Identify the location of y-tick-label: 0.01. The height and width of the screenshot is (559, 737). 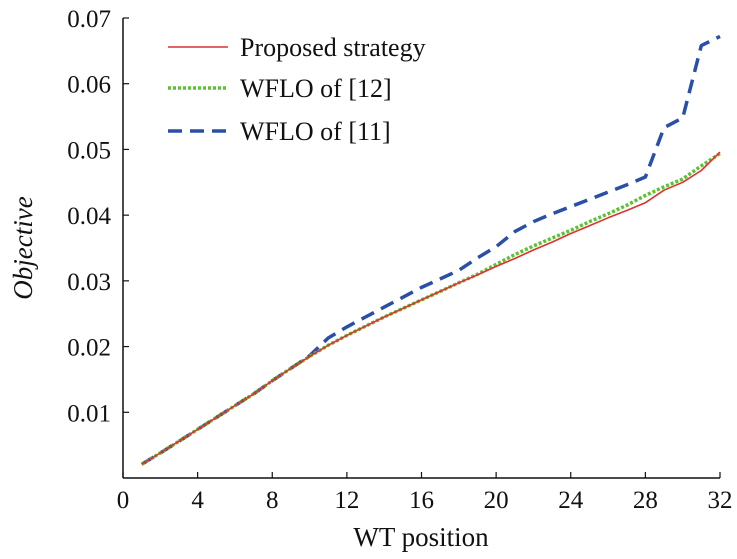
(89, 413).